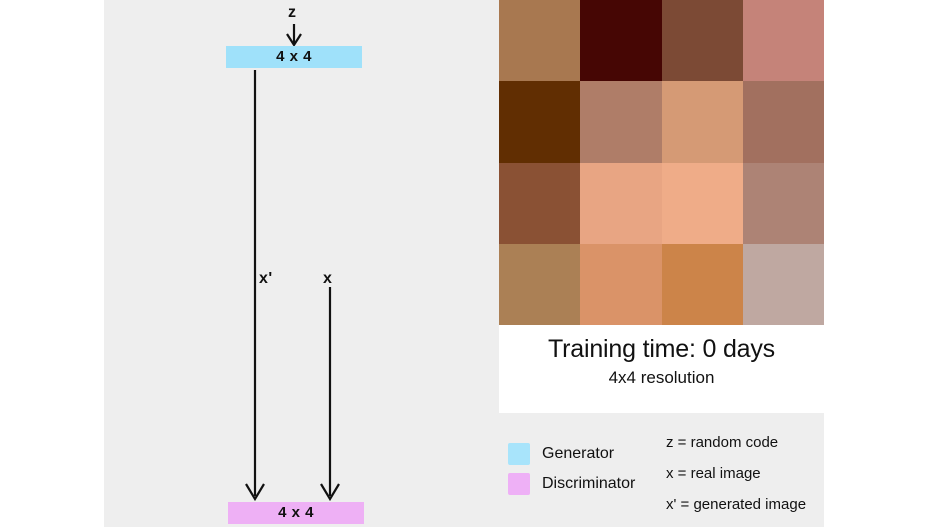 This screenshot has width=928, height=527. What do you see at coordinates (540, 122) in the screenshot?
I see `sample-pixel-r1-c0` at bounding box center [540, 122].